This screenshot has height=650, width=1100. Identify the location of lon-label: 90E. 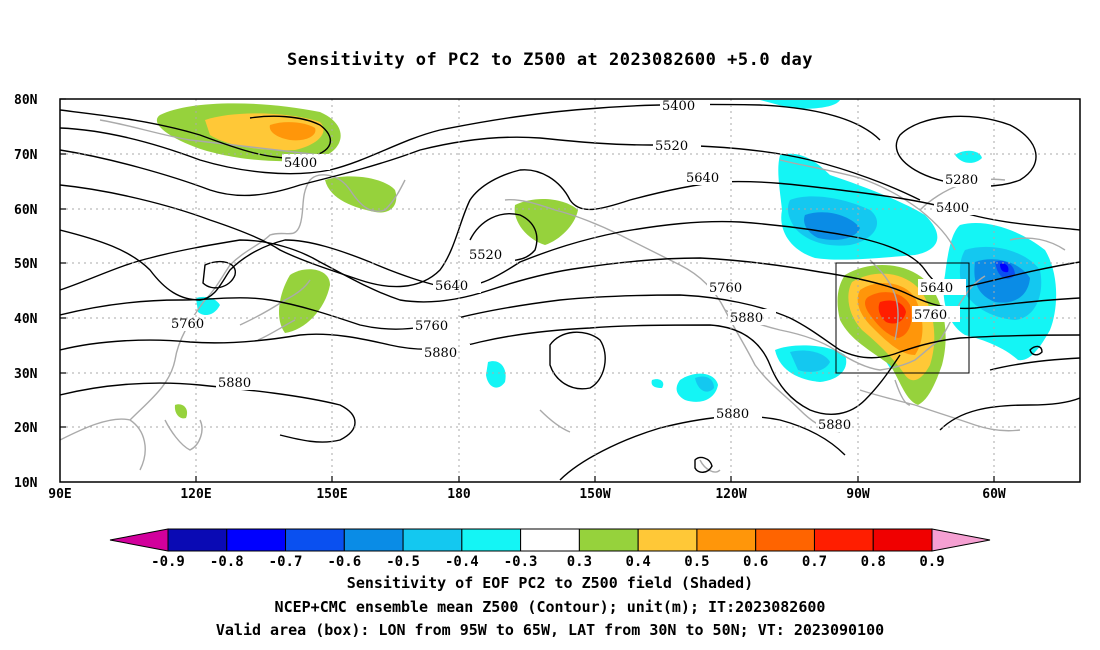
(59, 494).